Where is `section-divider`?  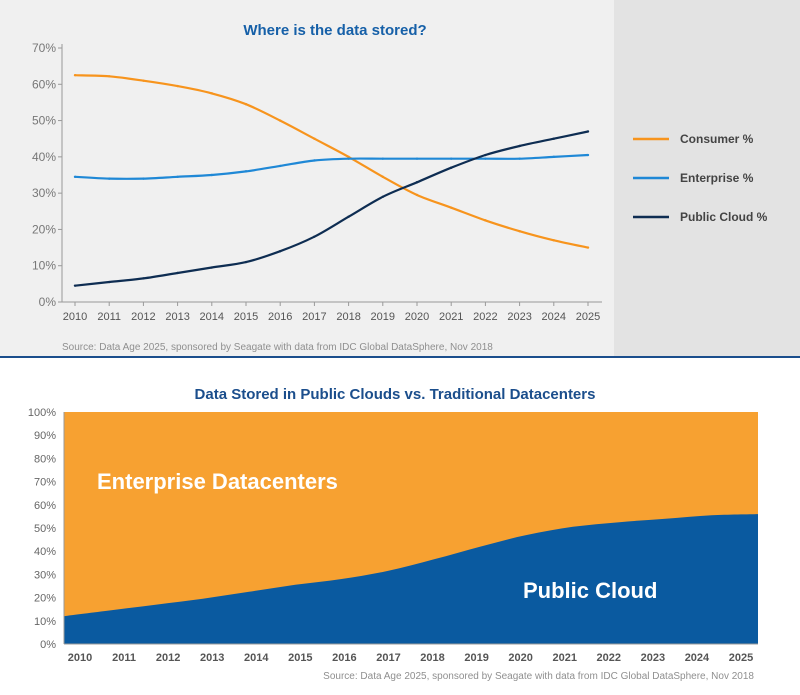 section-divider is located at coordinates (400, 357).